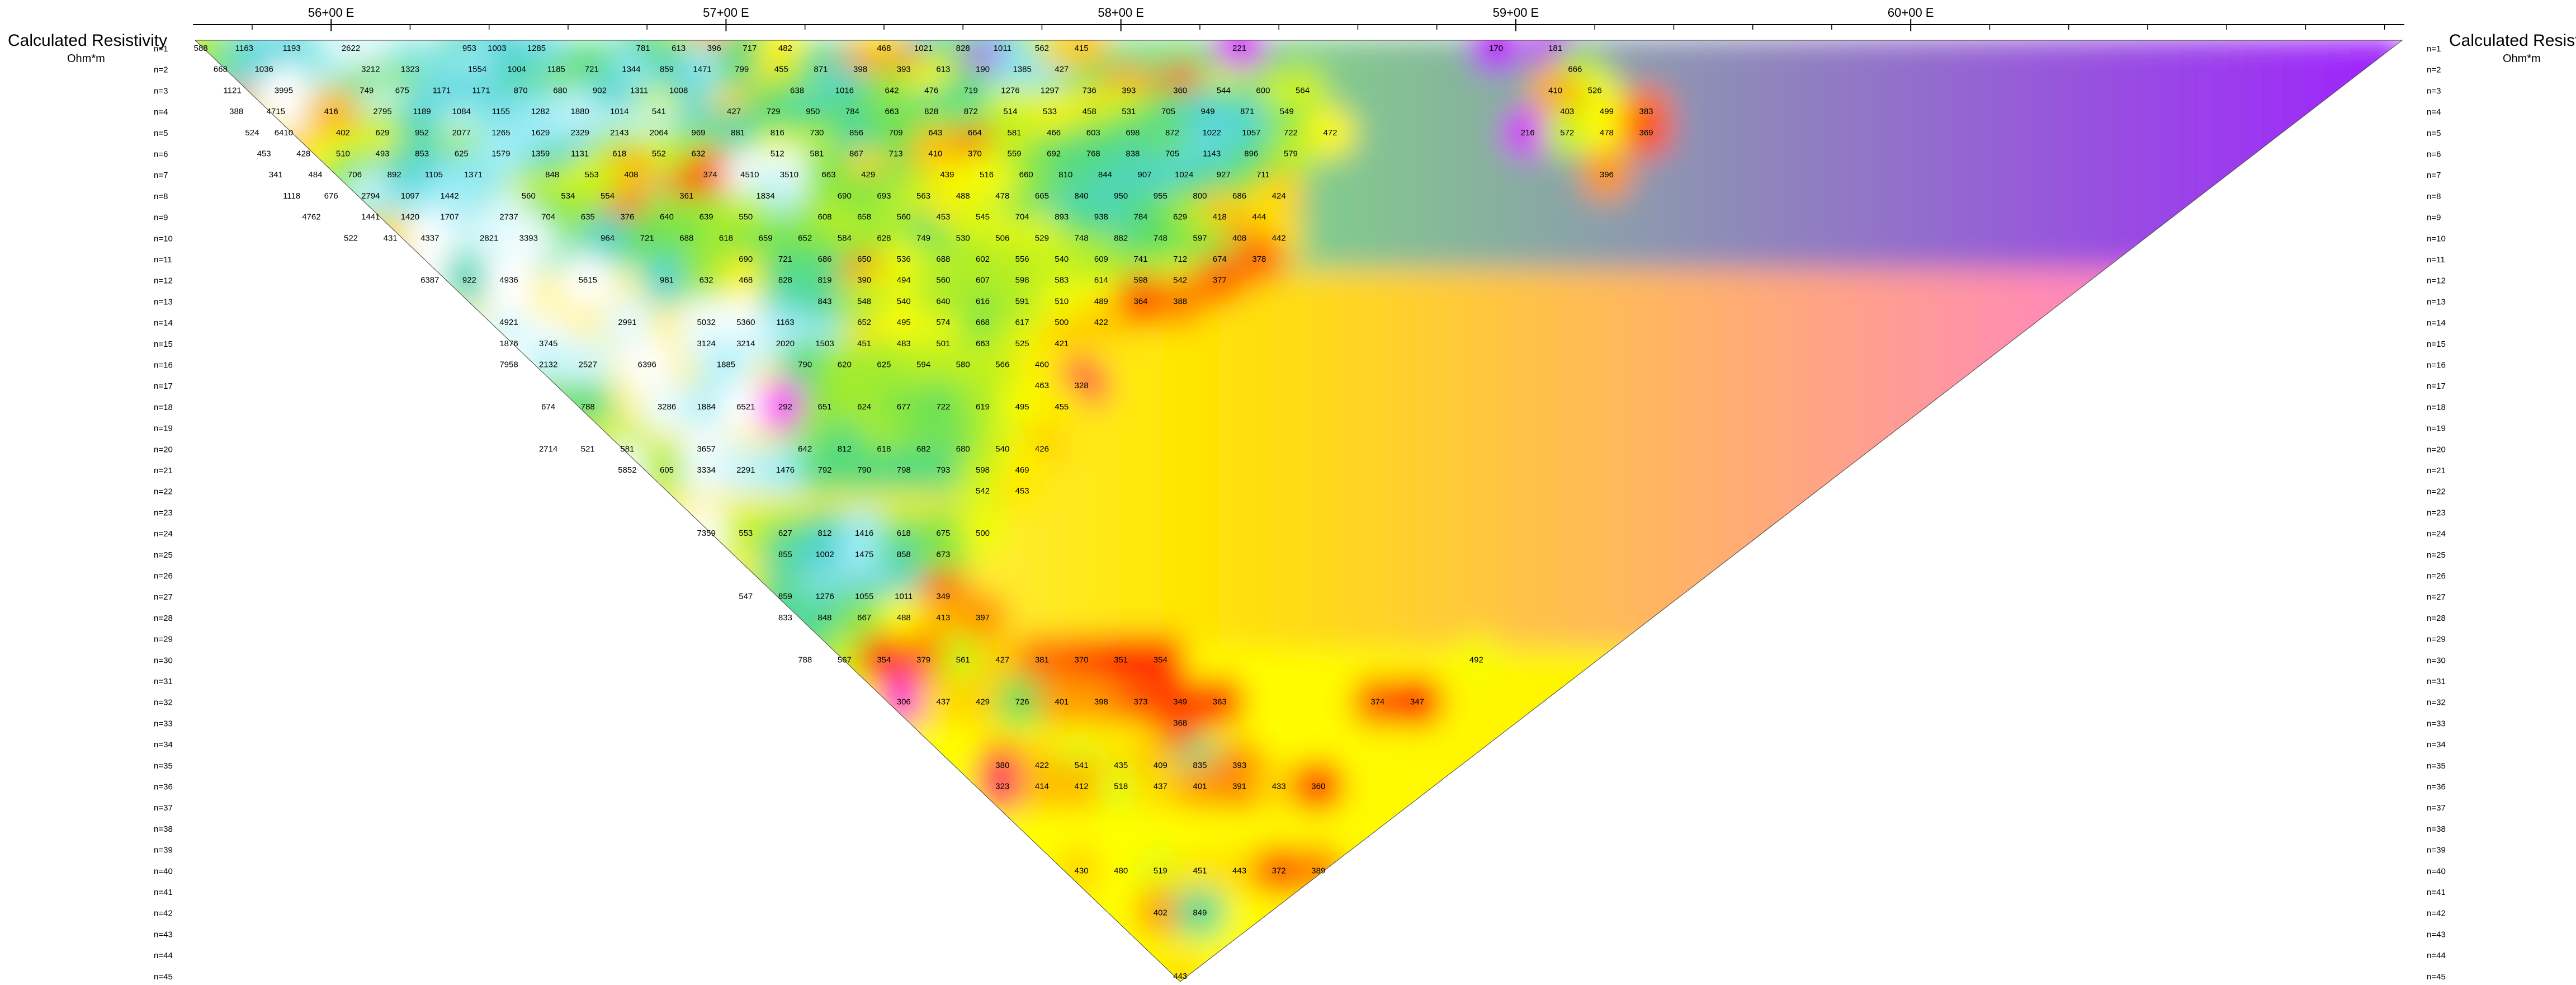 The height and width of the screenshot is (985, 2576). Describe the element at coordinates (1607, 111) in the screenshot. I see `resistivity-value-label: 499` at that location.